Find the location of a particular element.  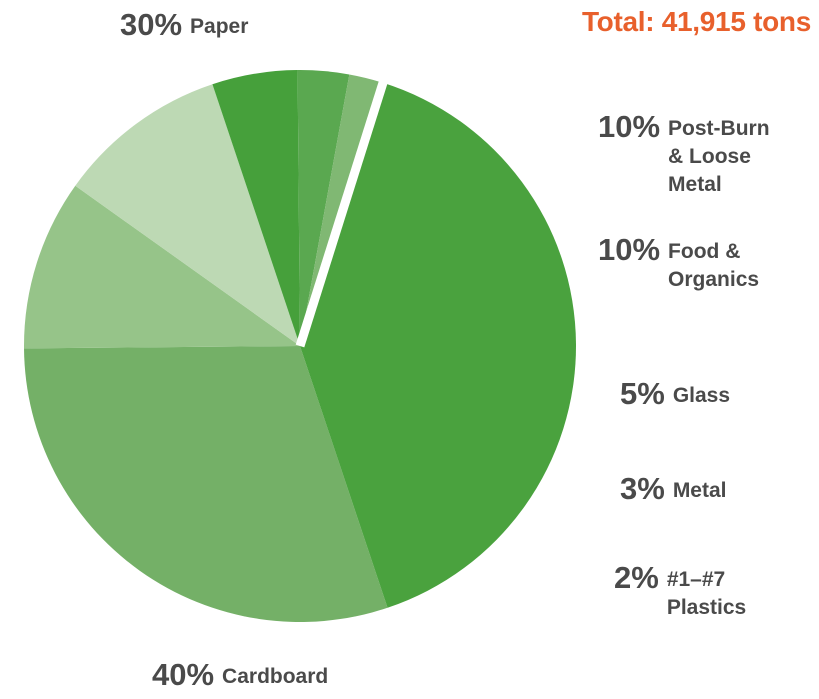

label-food-organics-percent: 10% is located at coordinates (629, 249).